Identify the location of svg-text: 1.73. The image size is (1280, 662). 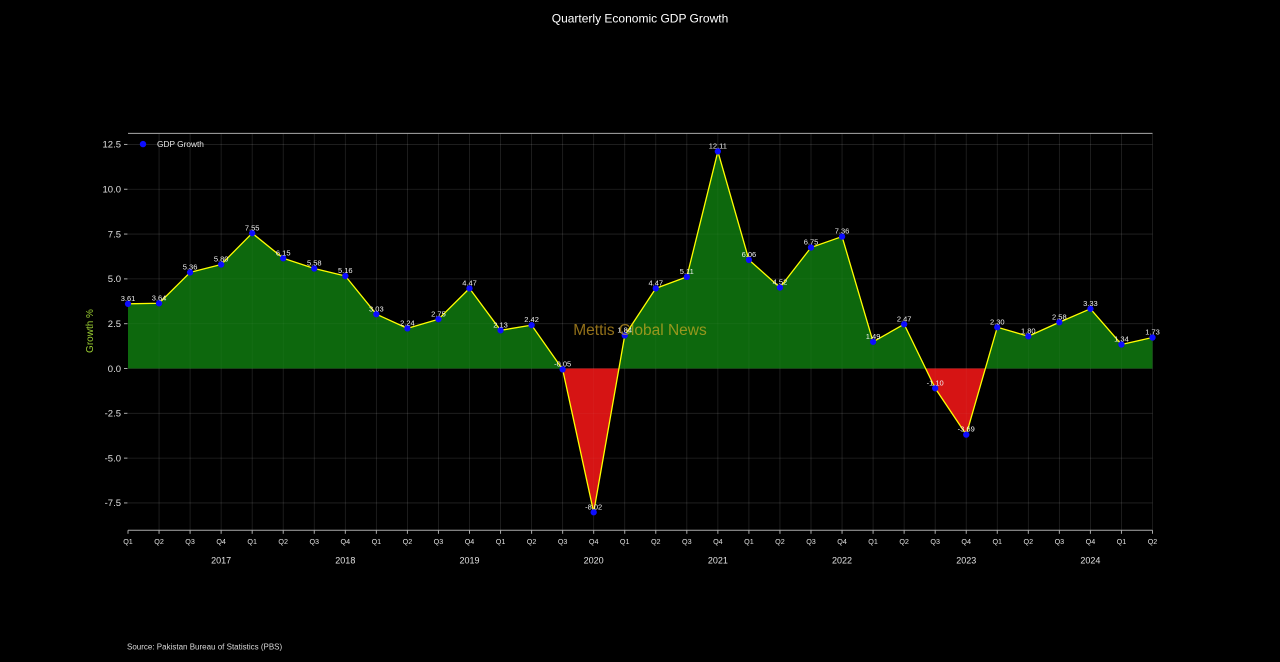
(1152, 332).